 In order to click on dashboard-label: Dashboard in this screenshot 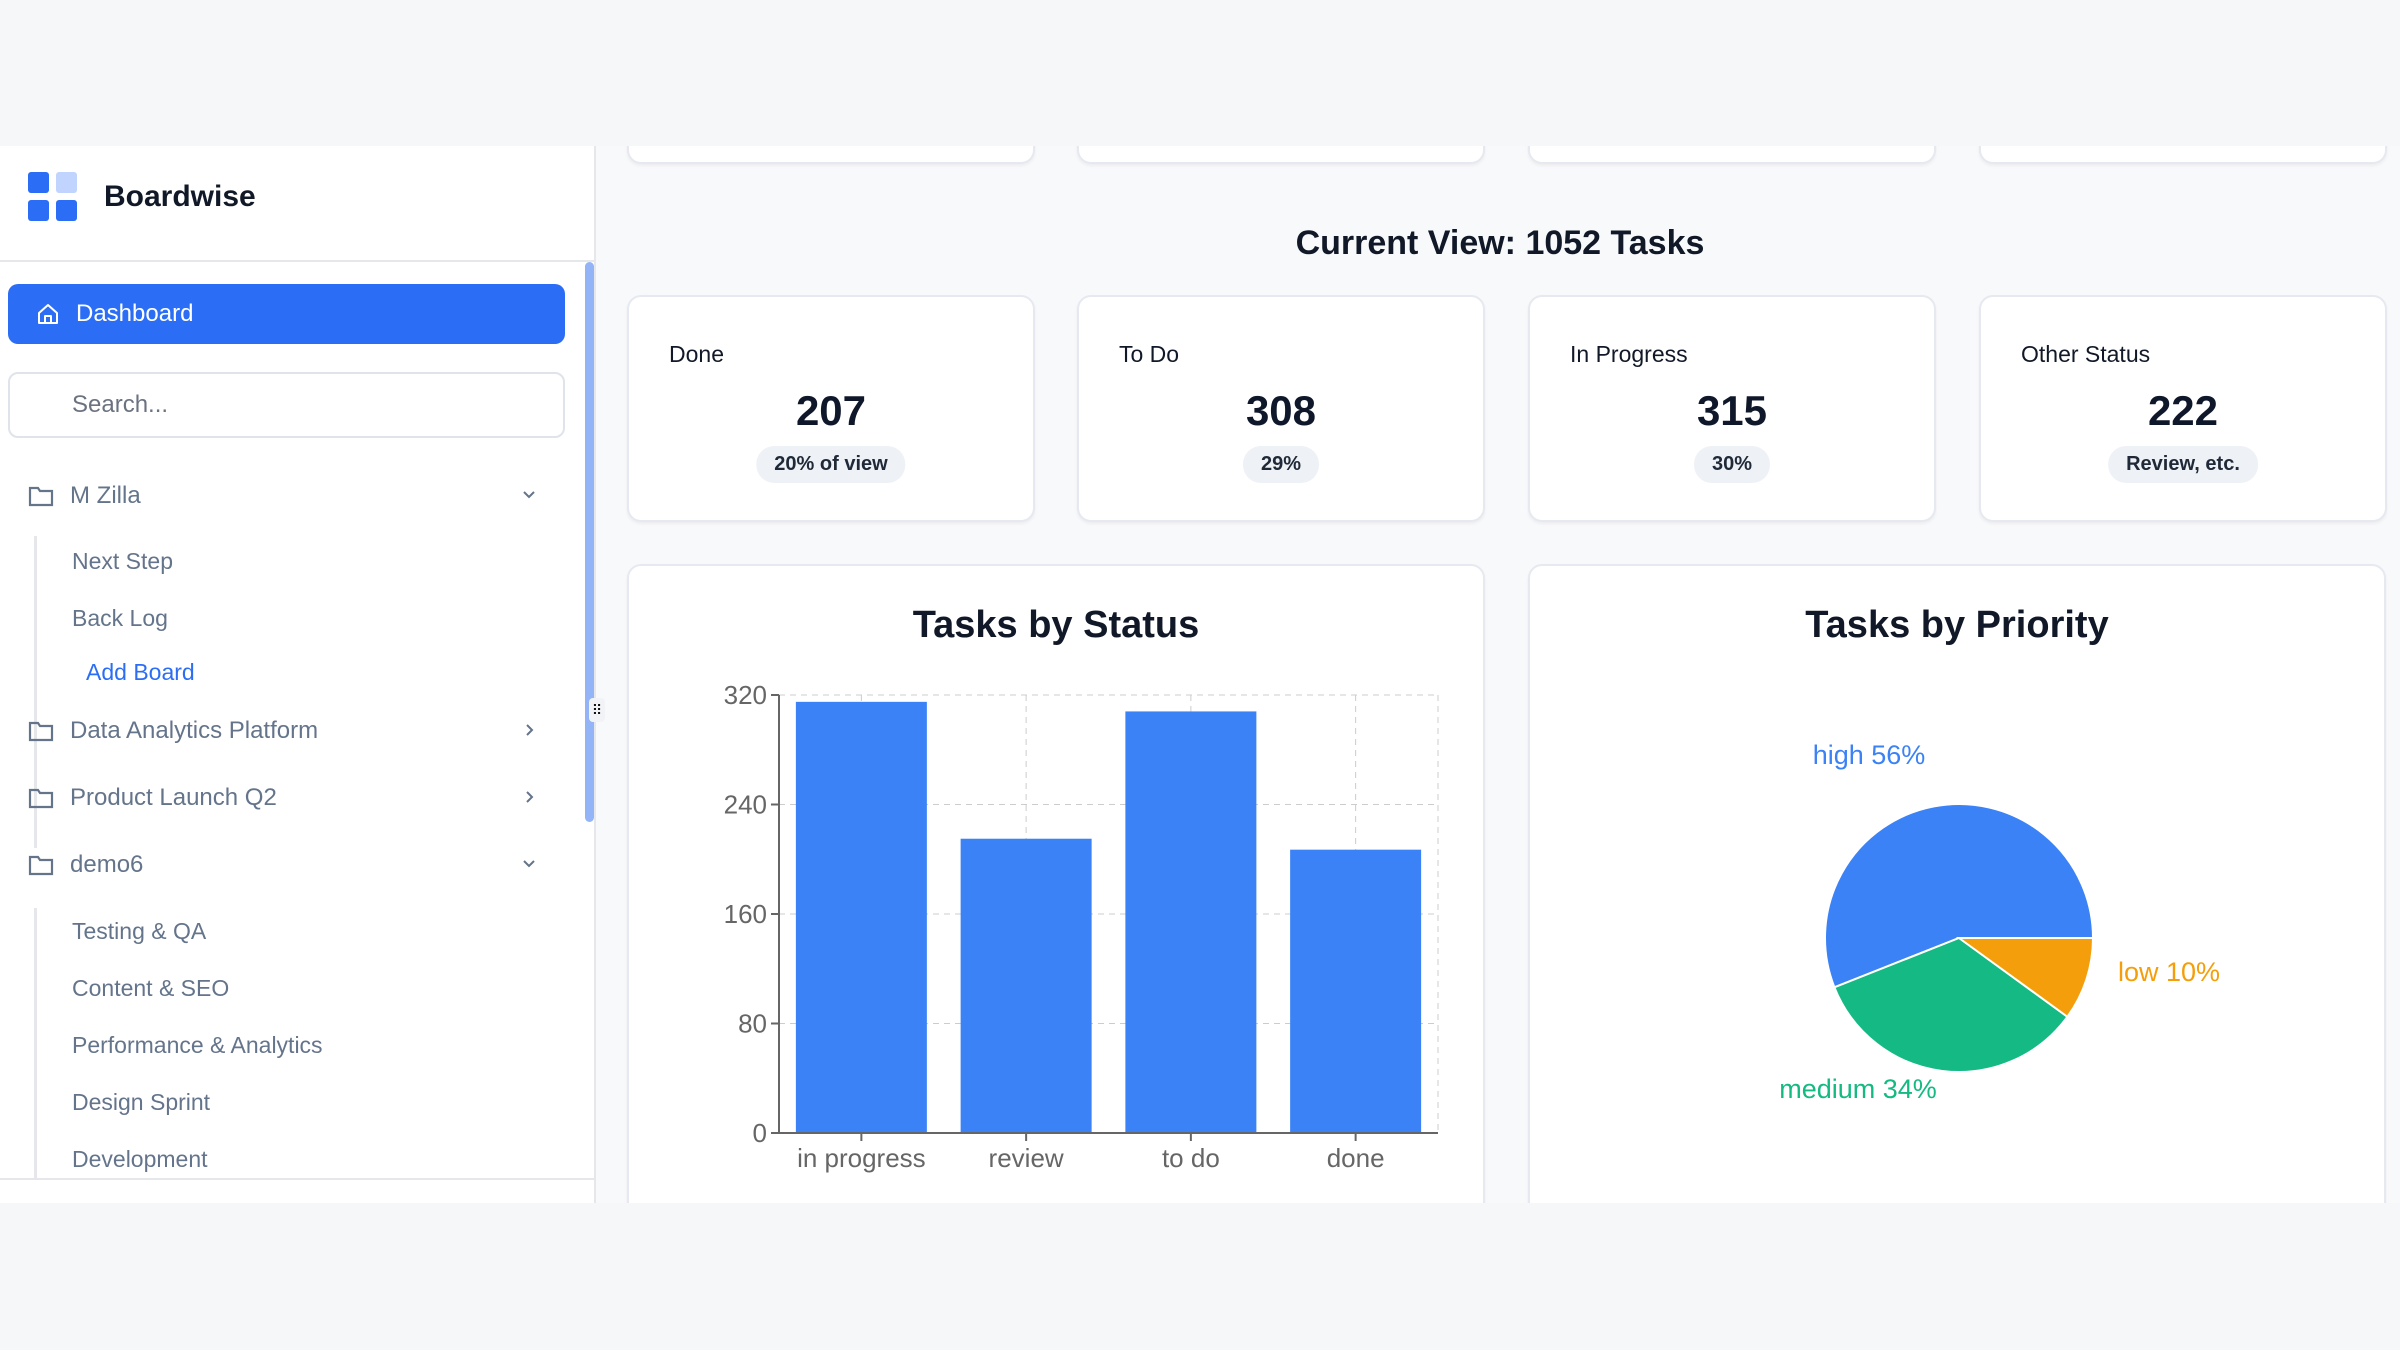, I will do `click(135, 313)`.